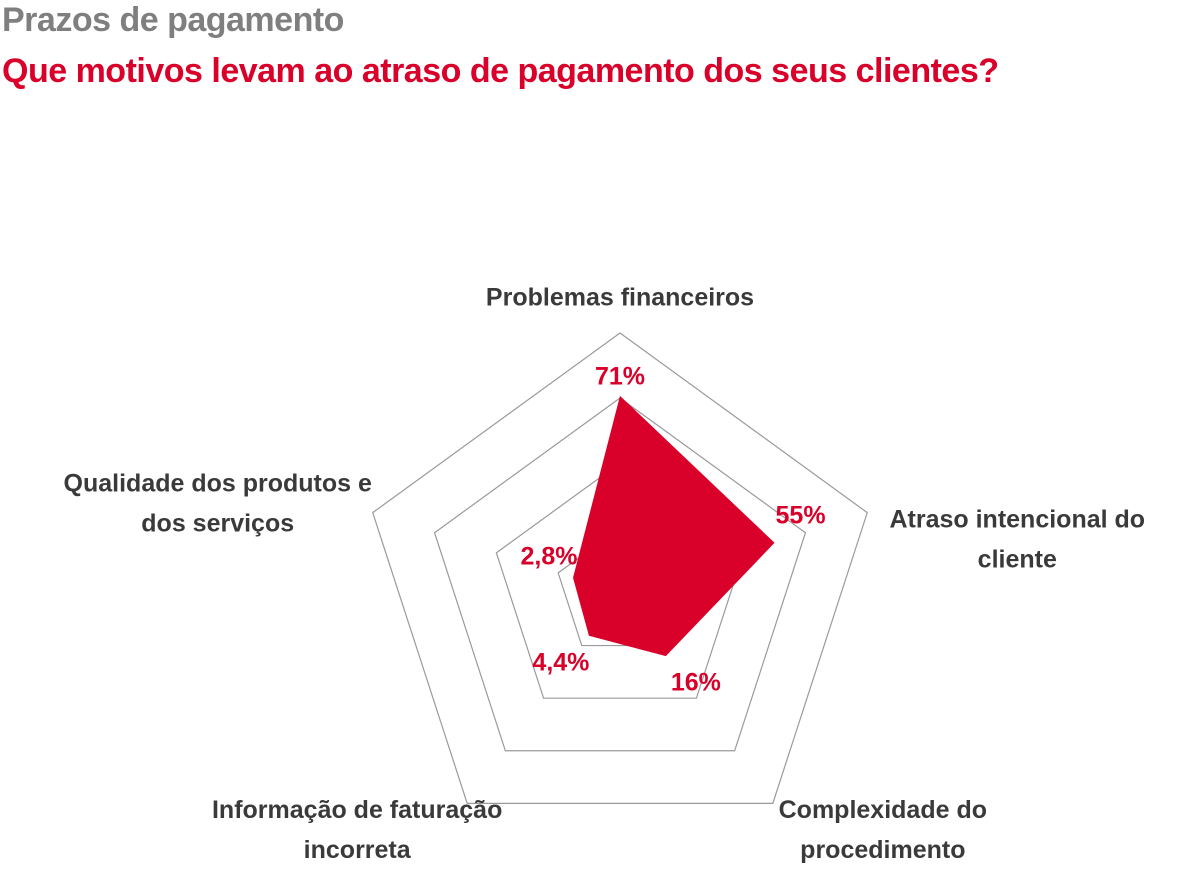  I want to click on category-label-5-line-2: dos serviços, so click(217, 523).